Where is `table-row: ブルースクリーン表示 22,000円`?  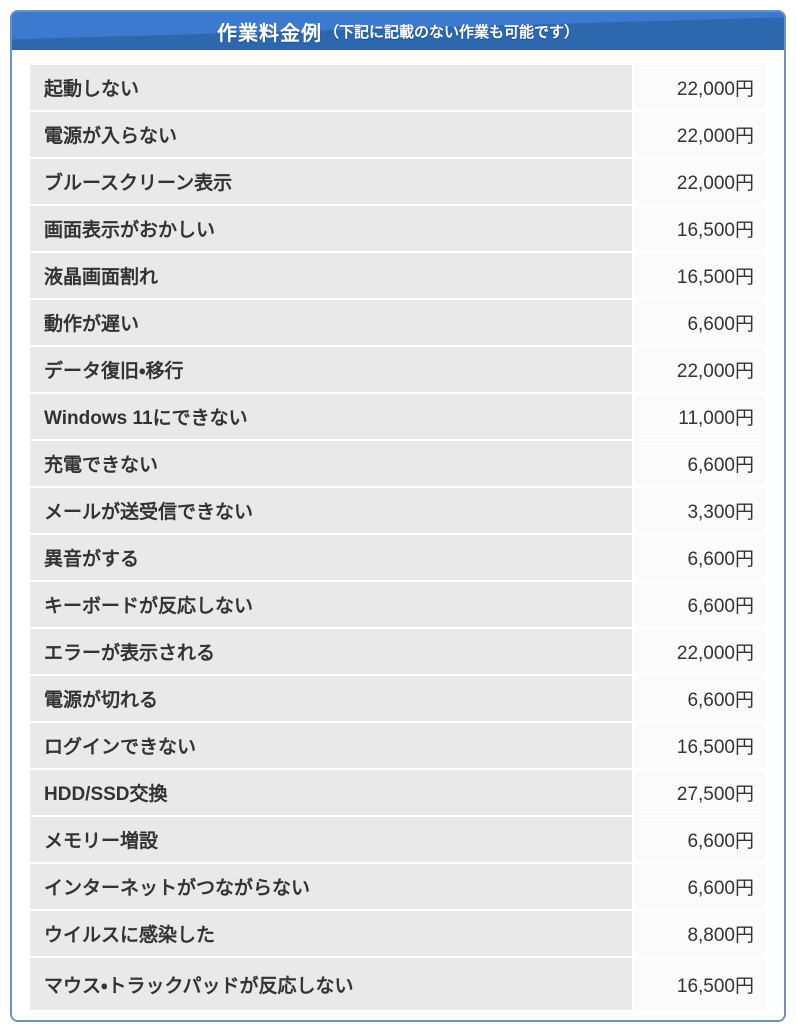 table-row: ブルースクリーン表示 22,000円 is located at coordinates (398, 181).